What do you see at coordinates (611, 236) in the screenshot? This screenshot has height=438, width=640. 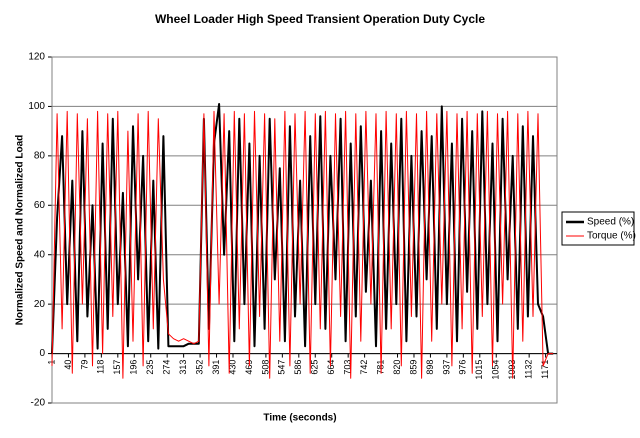 I see `legend-label: Torque (%)` at bounding box center [611, 236].